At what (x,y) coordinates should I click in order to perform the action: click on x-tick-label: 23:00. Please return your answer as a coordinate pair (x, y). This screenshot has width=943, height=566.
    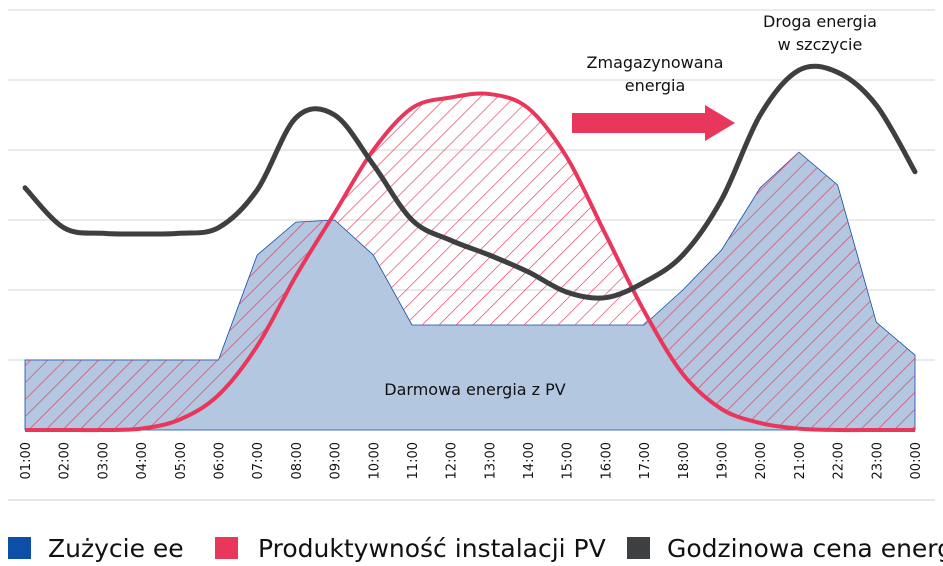
    Looking at the image, I should click on (877, 460).